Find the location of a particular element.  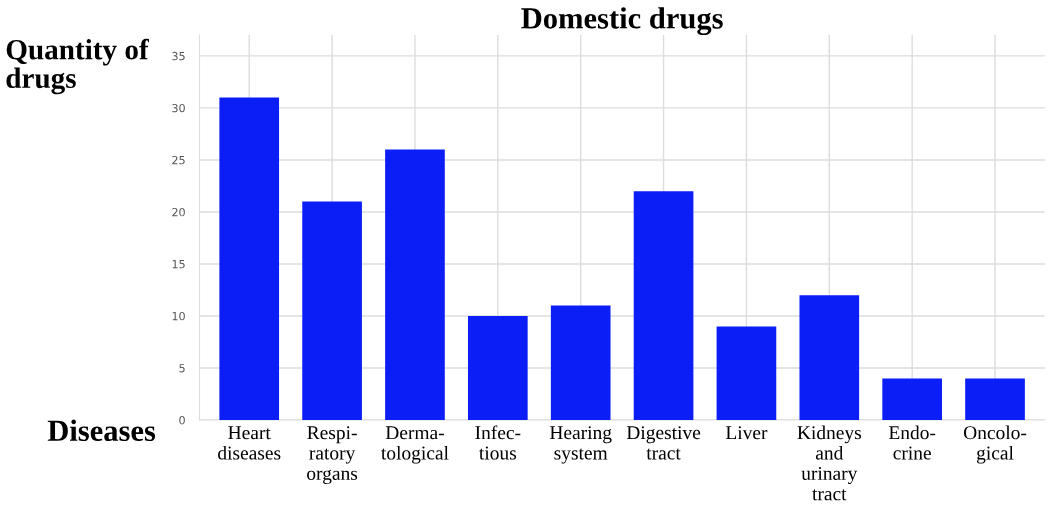

y-tick-label: 20 is located at coordinates (178, 212).